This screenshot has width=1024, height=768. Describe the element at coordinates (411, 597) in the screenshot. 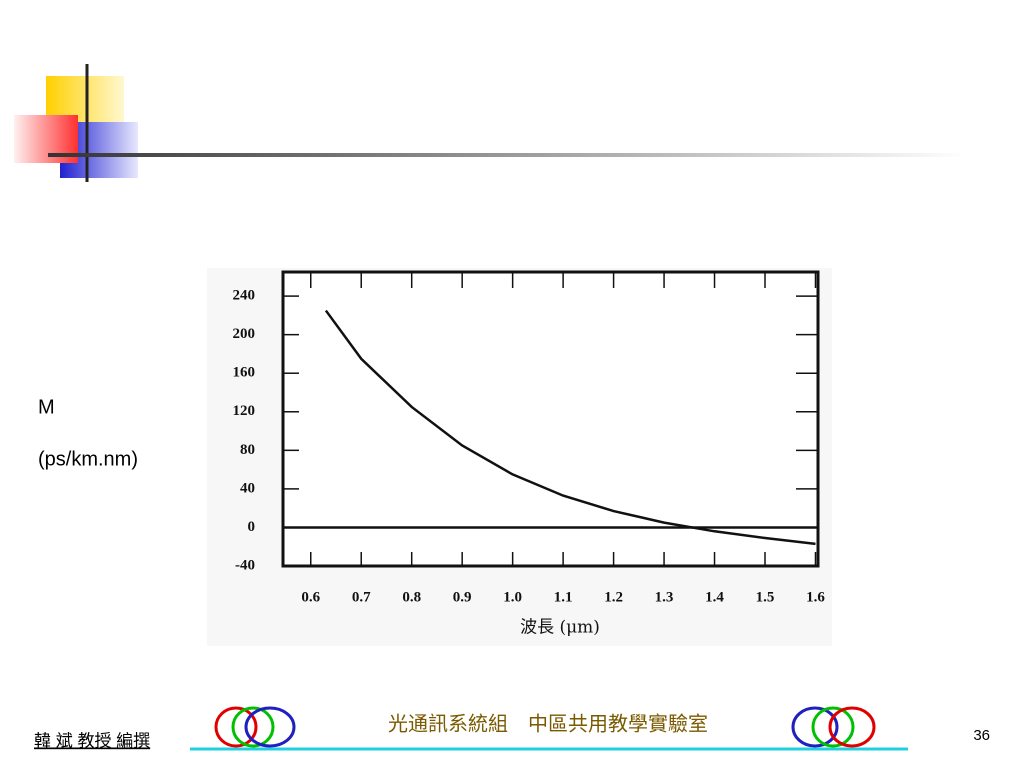

I see `x-tick-label: 0.8` at that location.